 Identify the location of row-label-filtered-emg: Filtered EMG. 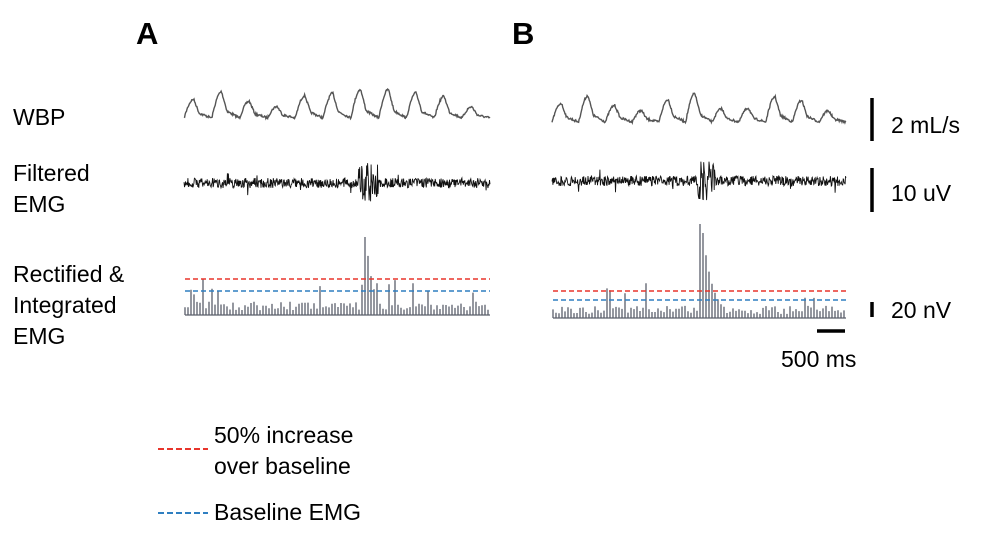
(51, 189).